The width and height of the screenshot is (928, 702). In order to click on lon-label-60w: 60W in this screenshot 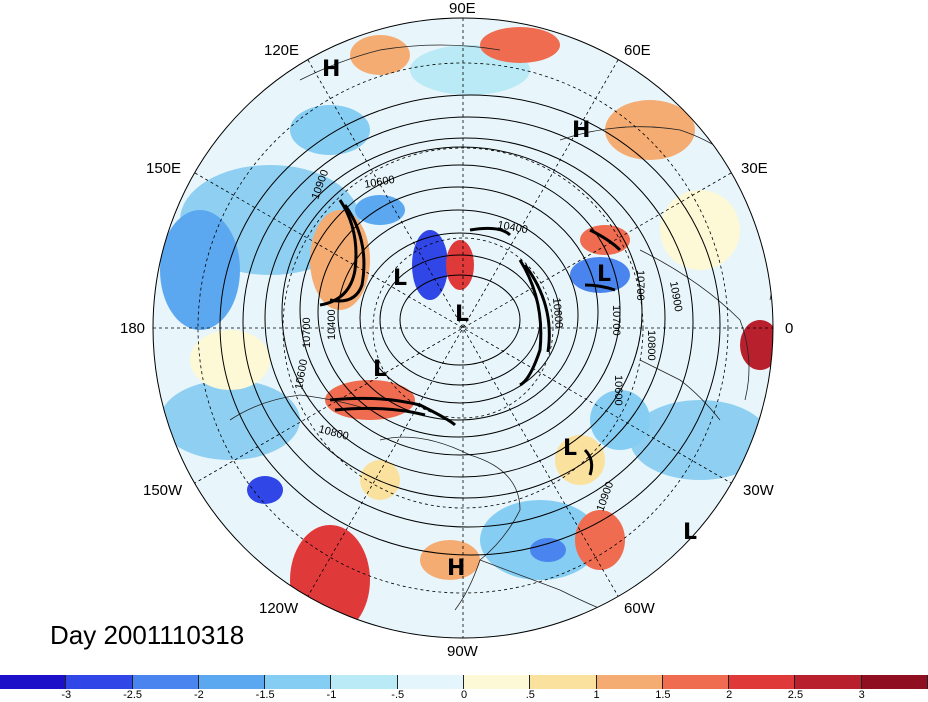, I will do `click(639, 608)`.